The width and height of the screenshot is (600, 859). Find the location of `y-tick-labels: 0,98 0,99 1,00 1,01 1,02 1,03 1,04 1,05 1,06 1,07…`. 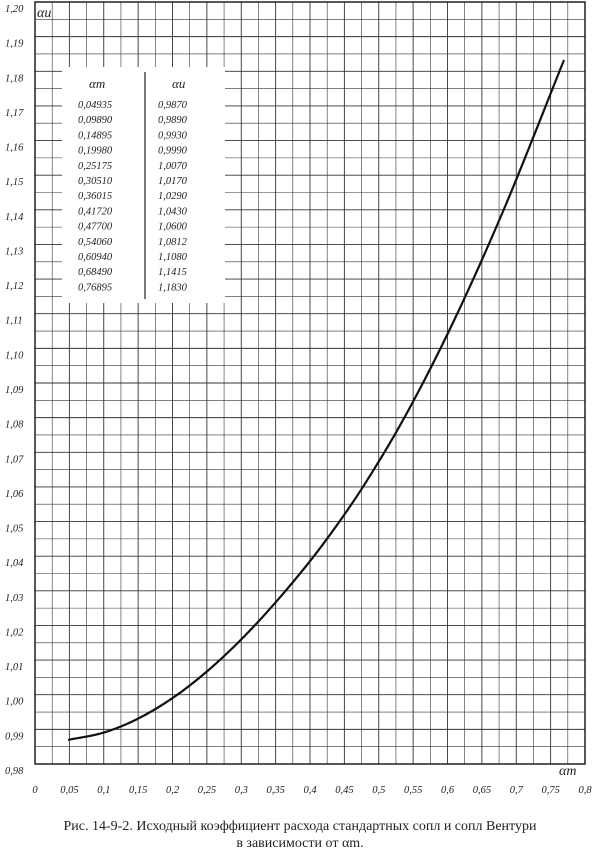

y-tick-labels: 0,98 0,99 1,00 1,01 1,02 1,03 1,04 1,05 1,06 1,07… is located at coordinates (14, 390).